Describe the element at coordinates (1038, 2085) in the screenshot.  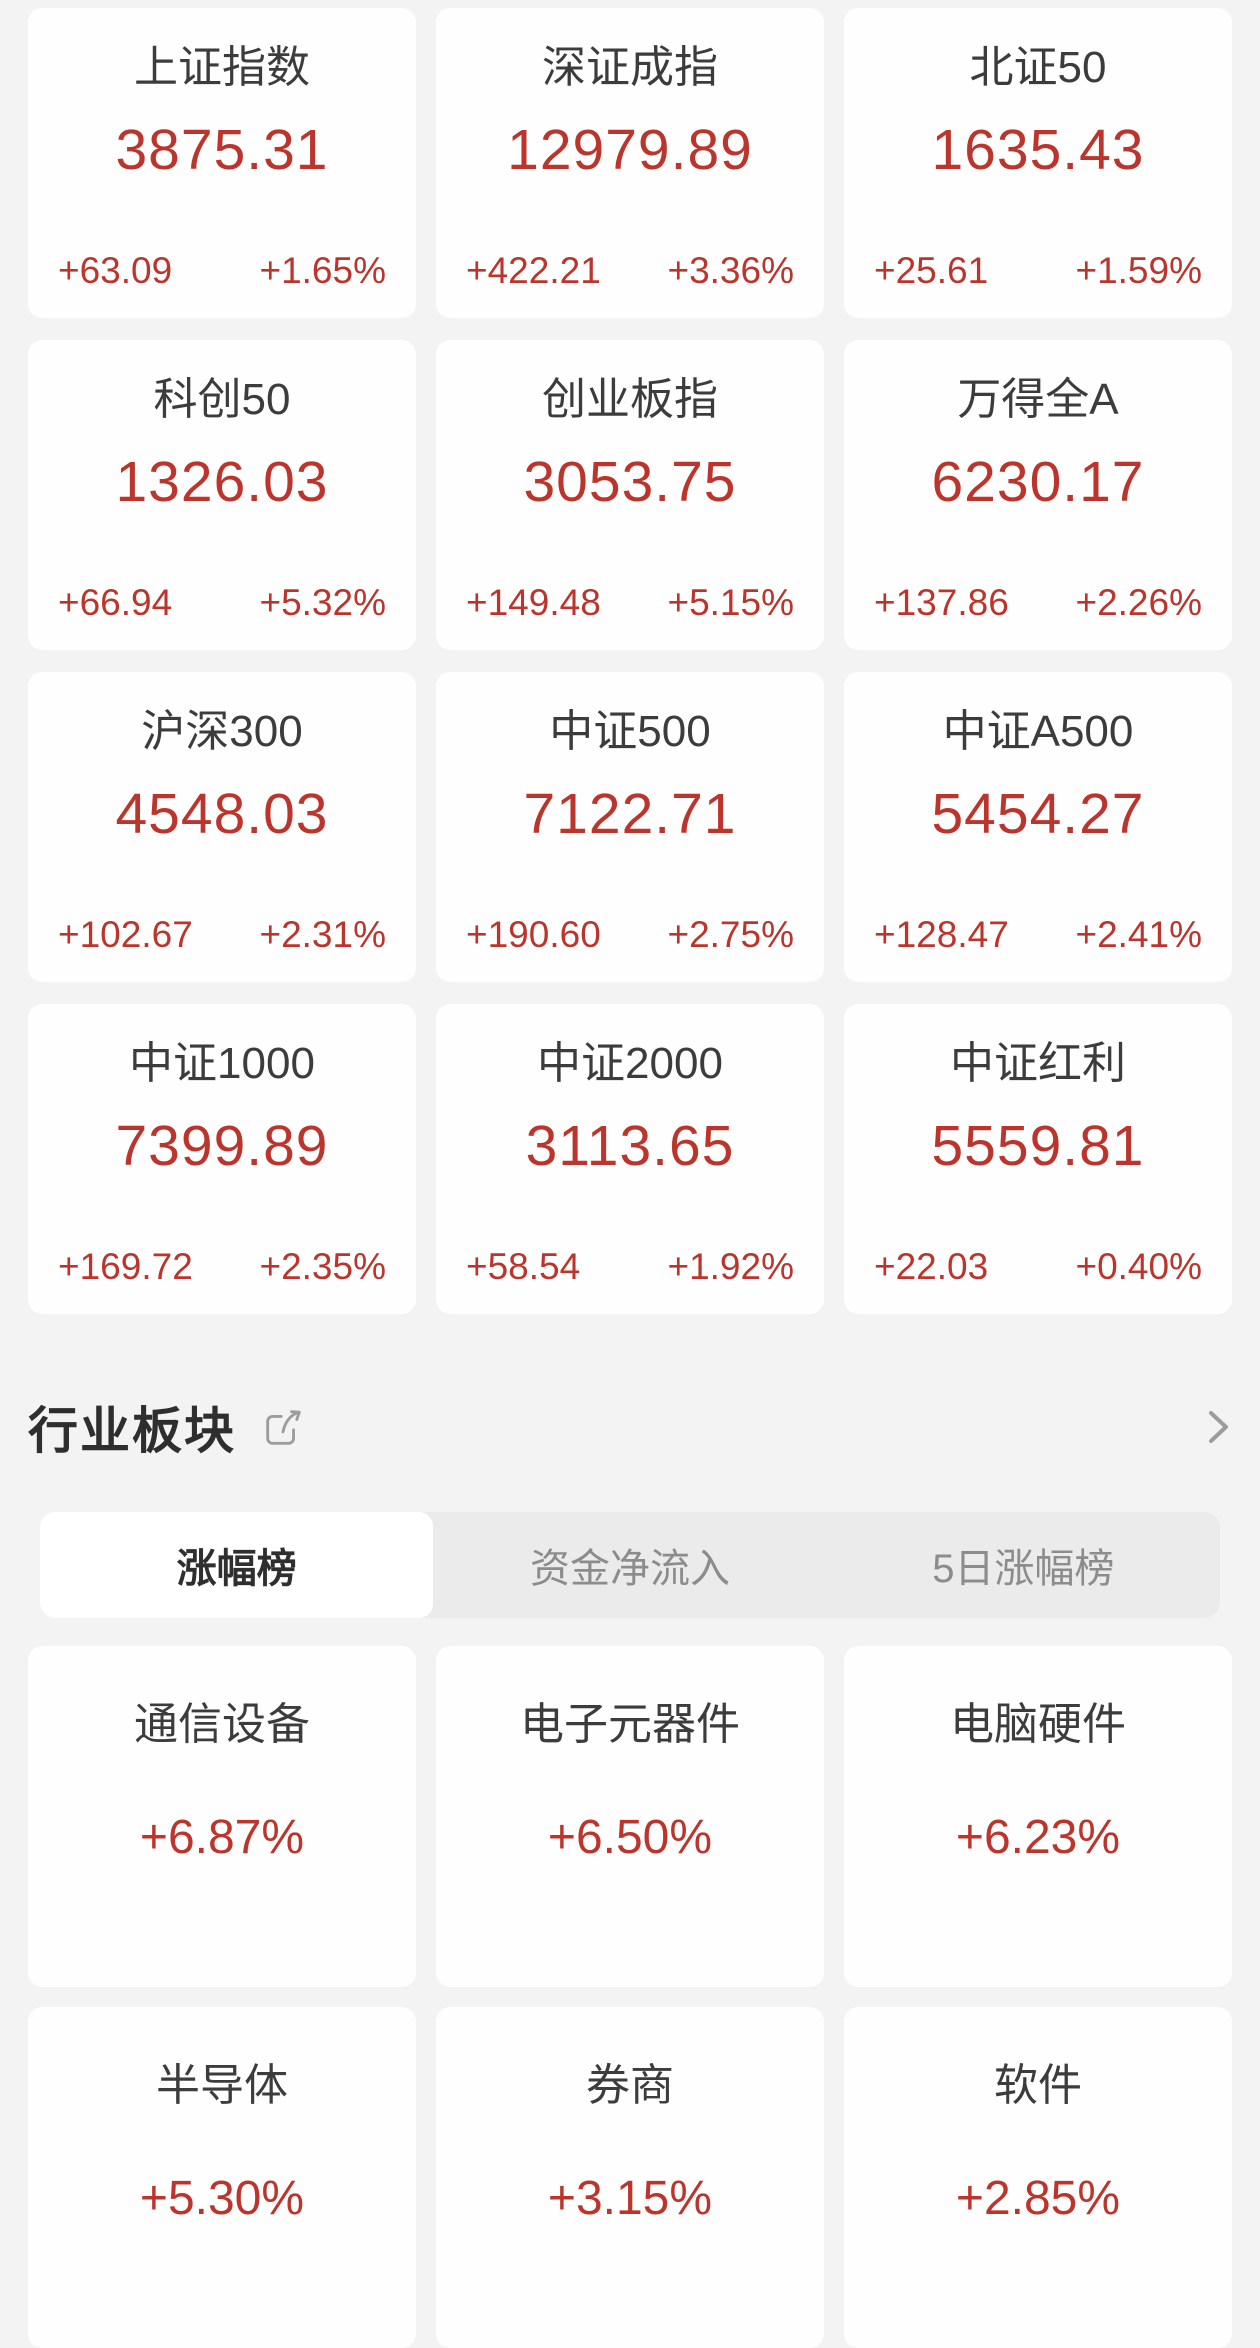
I see `sector-name: 软件` at that location.